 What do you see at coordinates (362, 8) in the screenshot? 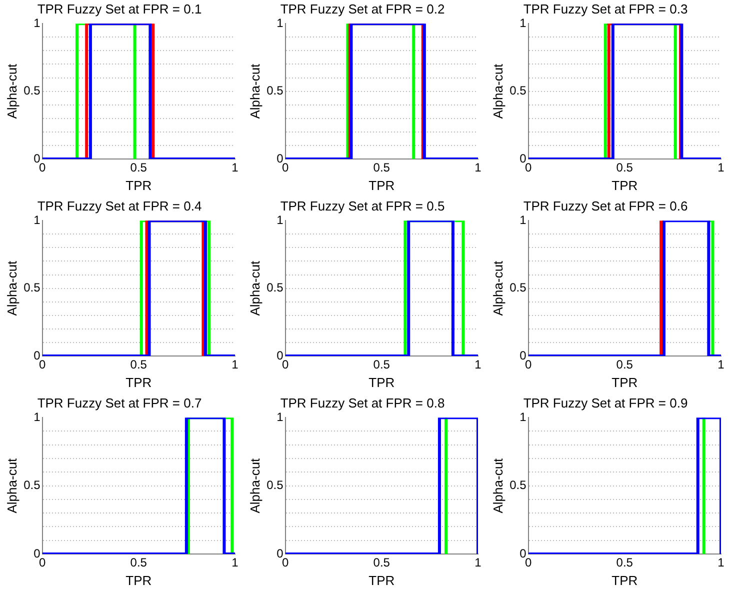
I see `chart-title: TPR Fuzzy Set at FPR = 0.2` at bounding box center [362, 8].